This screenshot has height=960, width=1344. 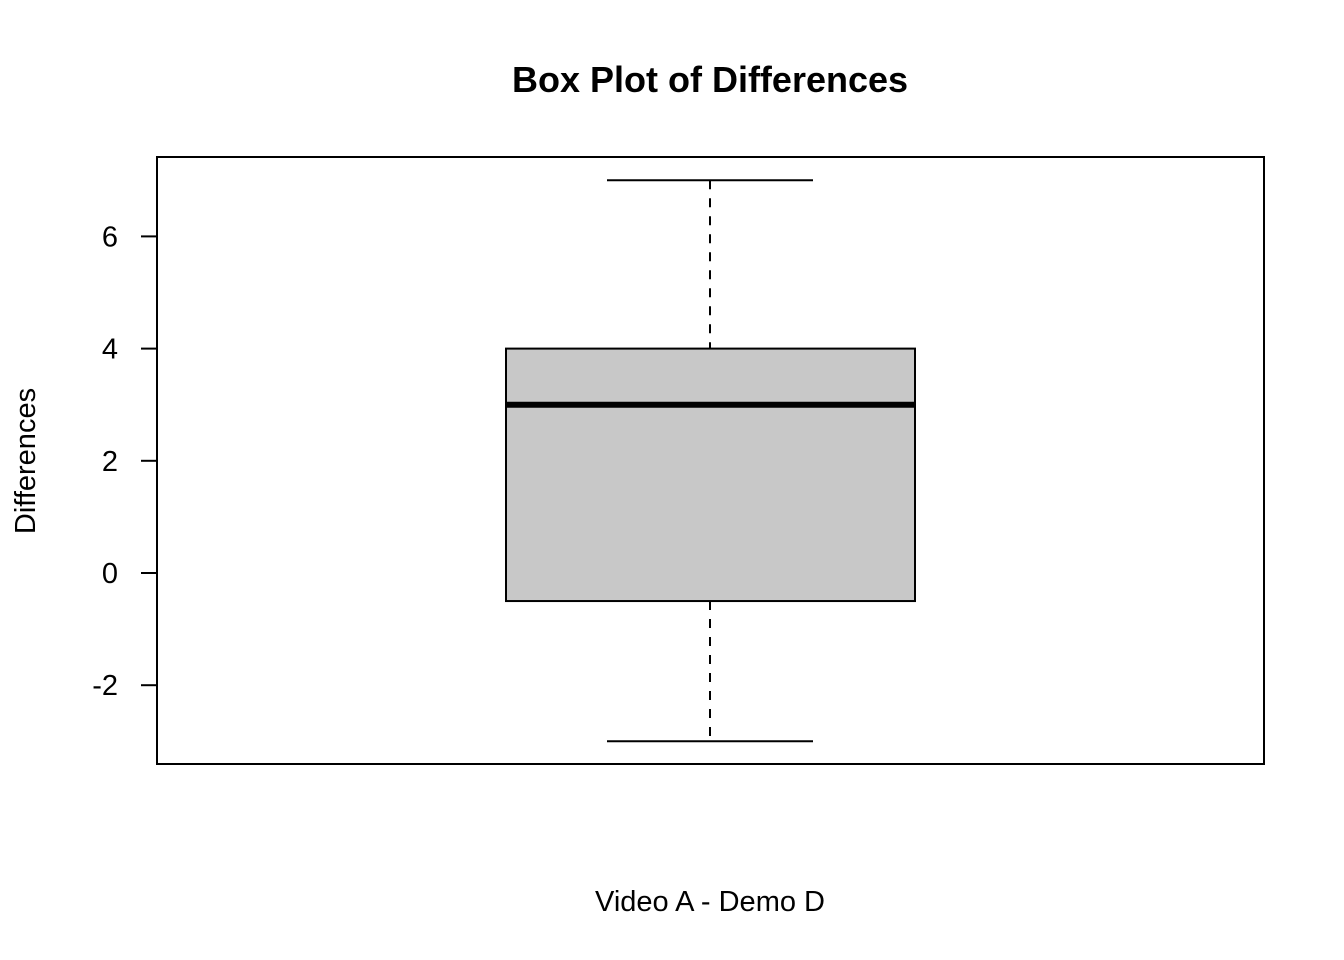 I want to click on y-axis: -2 0 2 4 6, so click(x=124, y=461).